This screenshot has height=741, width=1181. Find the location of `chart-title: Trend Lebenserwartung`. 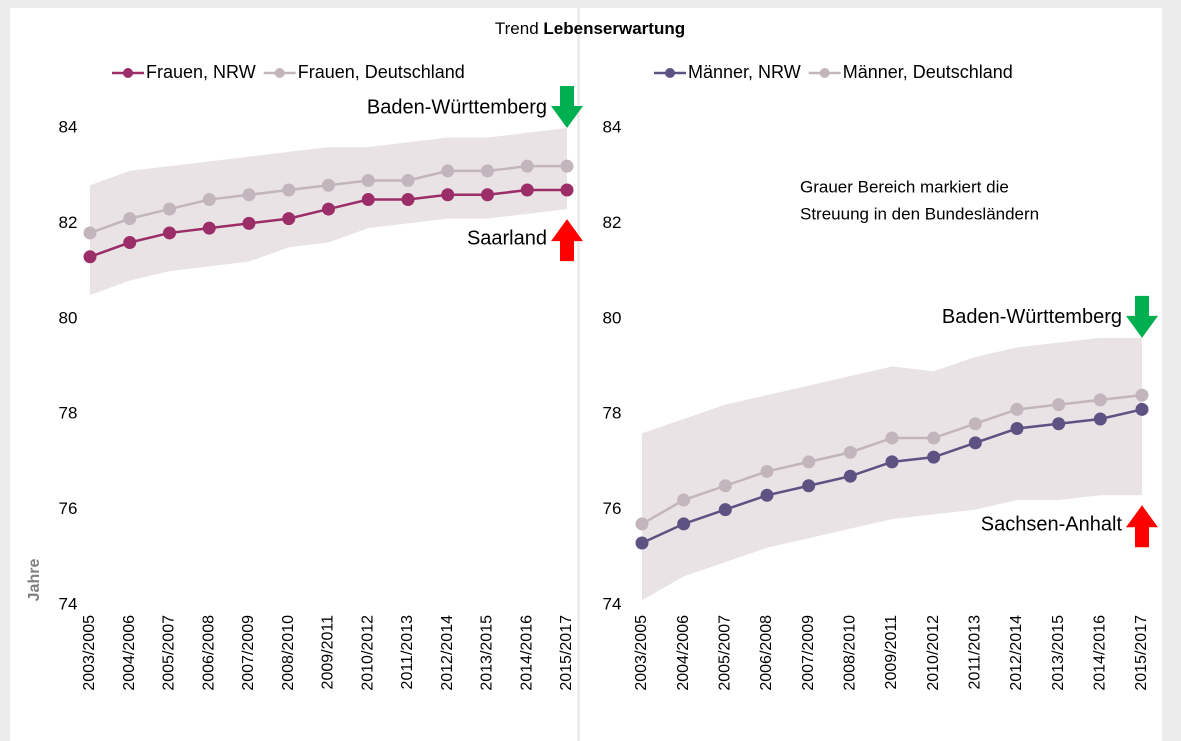

chart-title: Trend Lebenserwartung is located at coordinates (590, 28).